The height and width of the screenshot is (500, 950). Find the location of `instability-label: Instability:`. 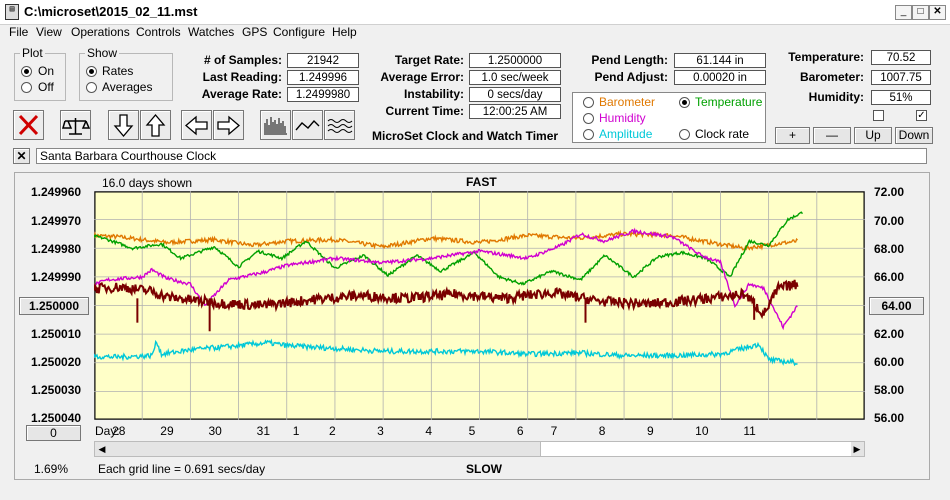

instability-label: Instability: is located at coordinates (433, 94).